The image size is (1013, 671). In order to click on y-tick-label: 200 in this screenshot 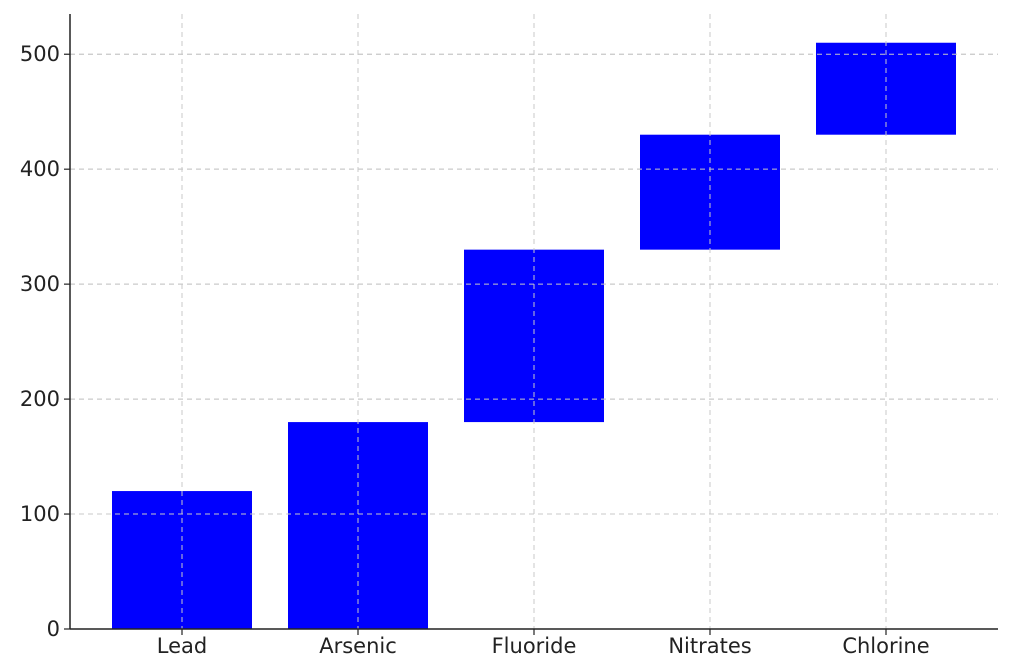, I will do `click(40, 399)`.